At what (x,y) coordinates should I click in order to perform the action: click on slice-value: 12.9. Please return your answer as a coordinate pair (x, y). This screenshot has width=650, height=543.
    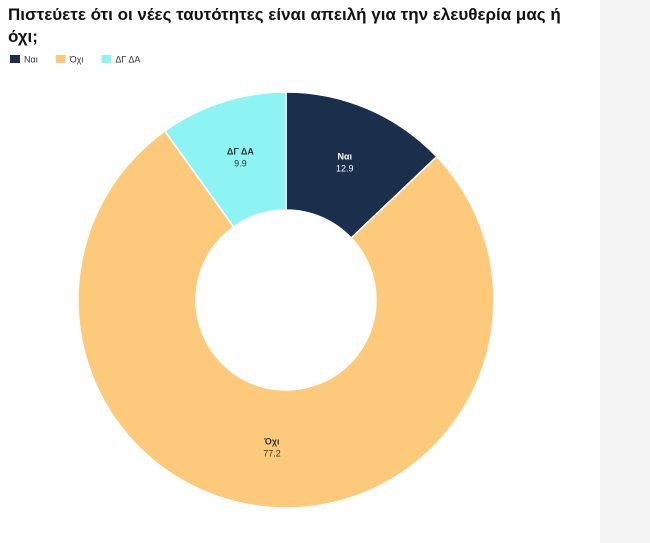
    Looking at the image, I should click on (345, 168).